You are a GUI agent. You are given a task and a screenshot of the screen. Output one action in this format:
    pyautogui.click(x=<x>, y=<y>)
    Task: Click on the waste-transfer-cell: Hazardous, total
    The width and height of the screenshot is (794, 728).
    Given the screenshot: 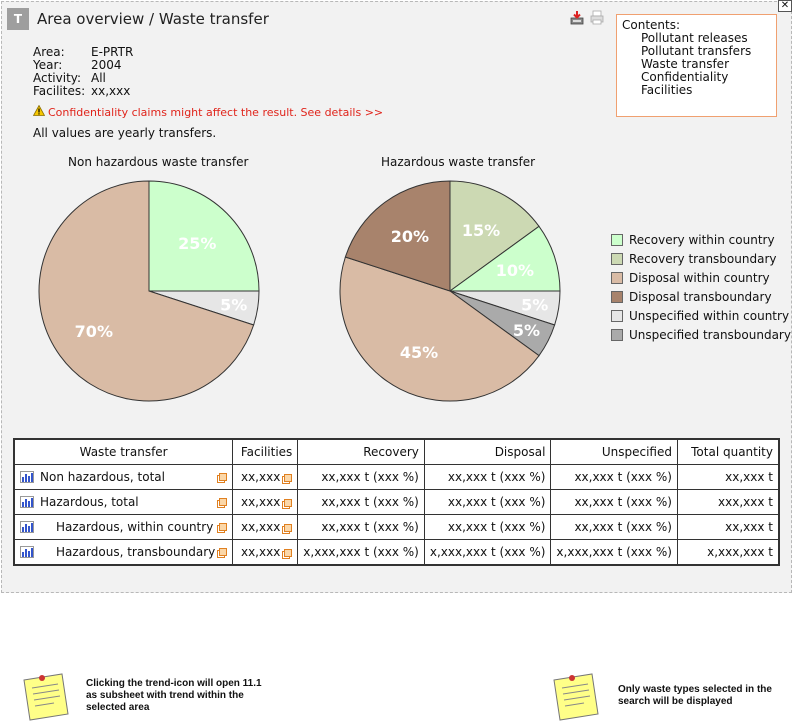 What is the action you would take?
    pyautogui.click(x=123, y=502)
    